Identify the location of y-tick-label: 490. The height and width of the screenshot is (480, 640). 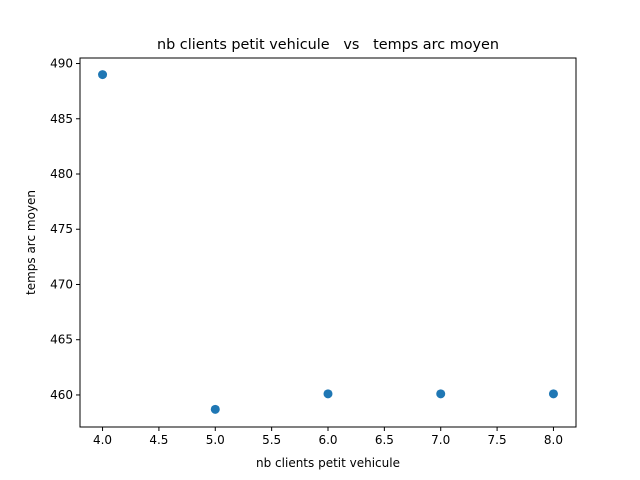
(61, 64).